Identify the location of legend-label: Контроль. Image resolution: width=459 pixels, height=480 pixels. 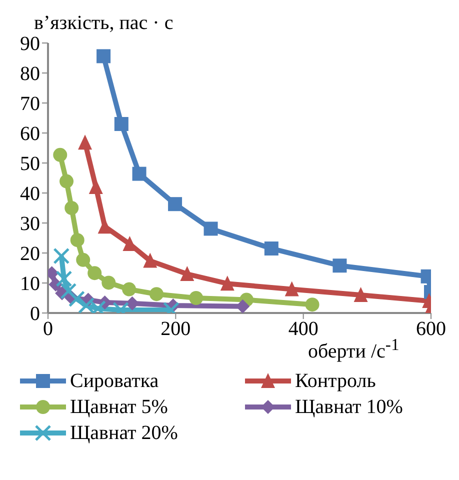
(335, 381).